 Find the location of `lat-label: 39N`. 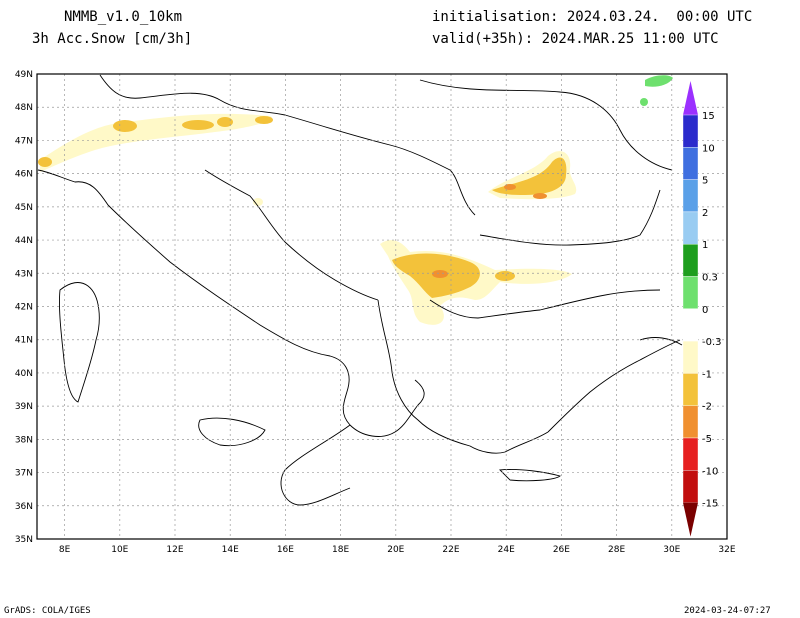

lat-label: 39N is located at coordinates (24, 407).